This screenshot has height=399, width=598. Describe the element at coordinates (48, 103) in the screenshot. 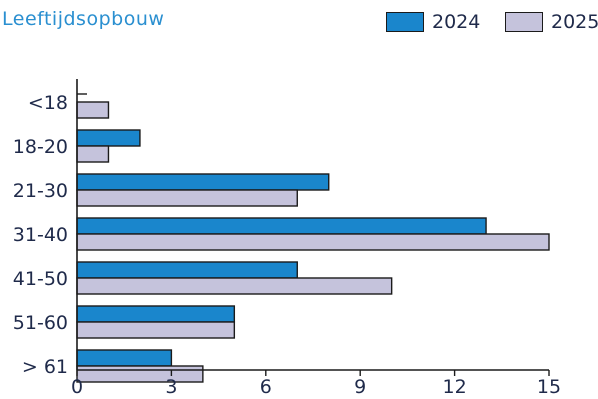

I see `y-tick-label: <18` at that location.